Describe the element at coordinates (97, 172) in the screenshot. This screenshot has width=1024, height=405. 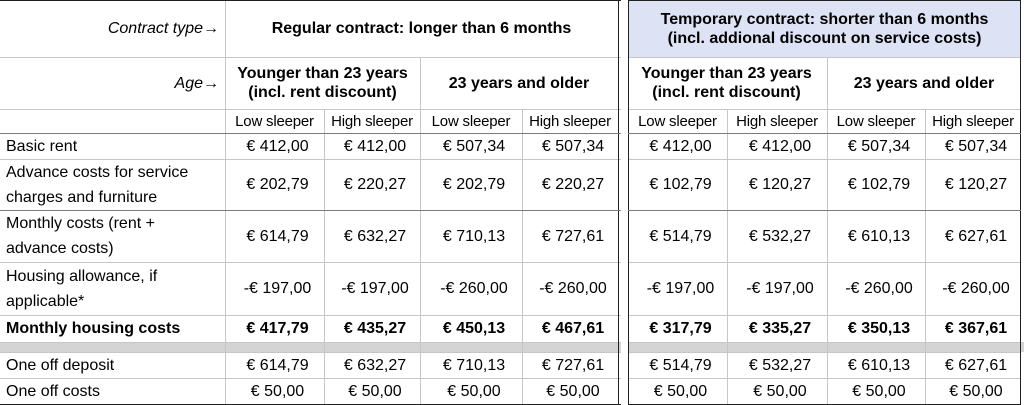
I see `row-label-line: Advance costs for service` at that location.